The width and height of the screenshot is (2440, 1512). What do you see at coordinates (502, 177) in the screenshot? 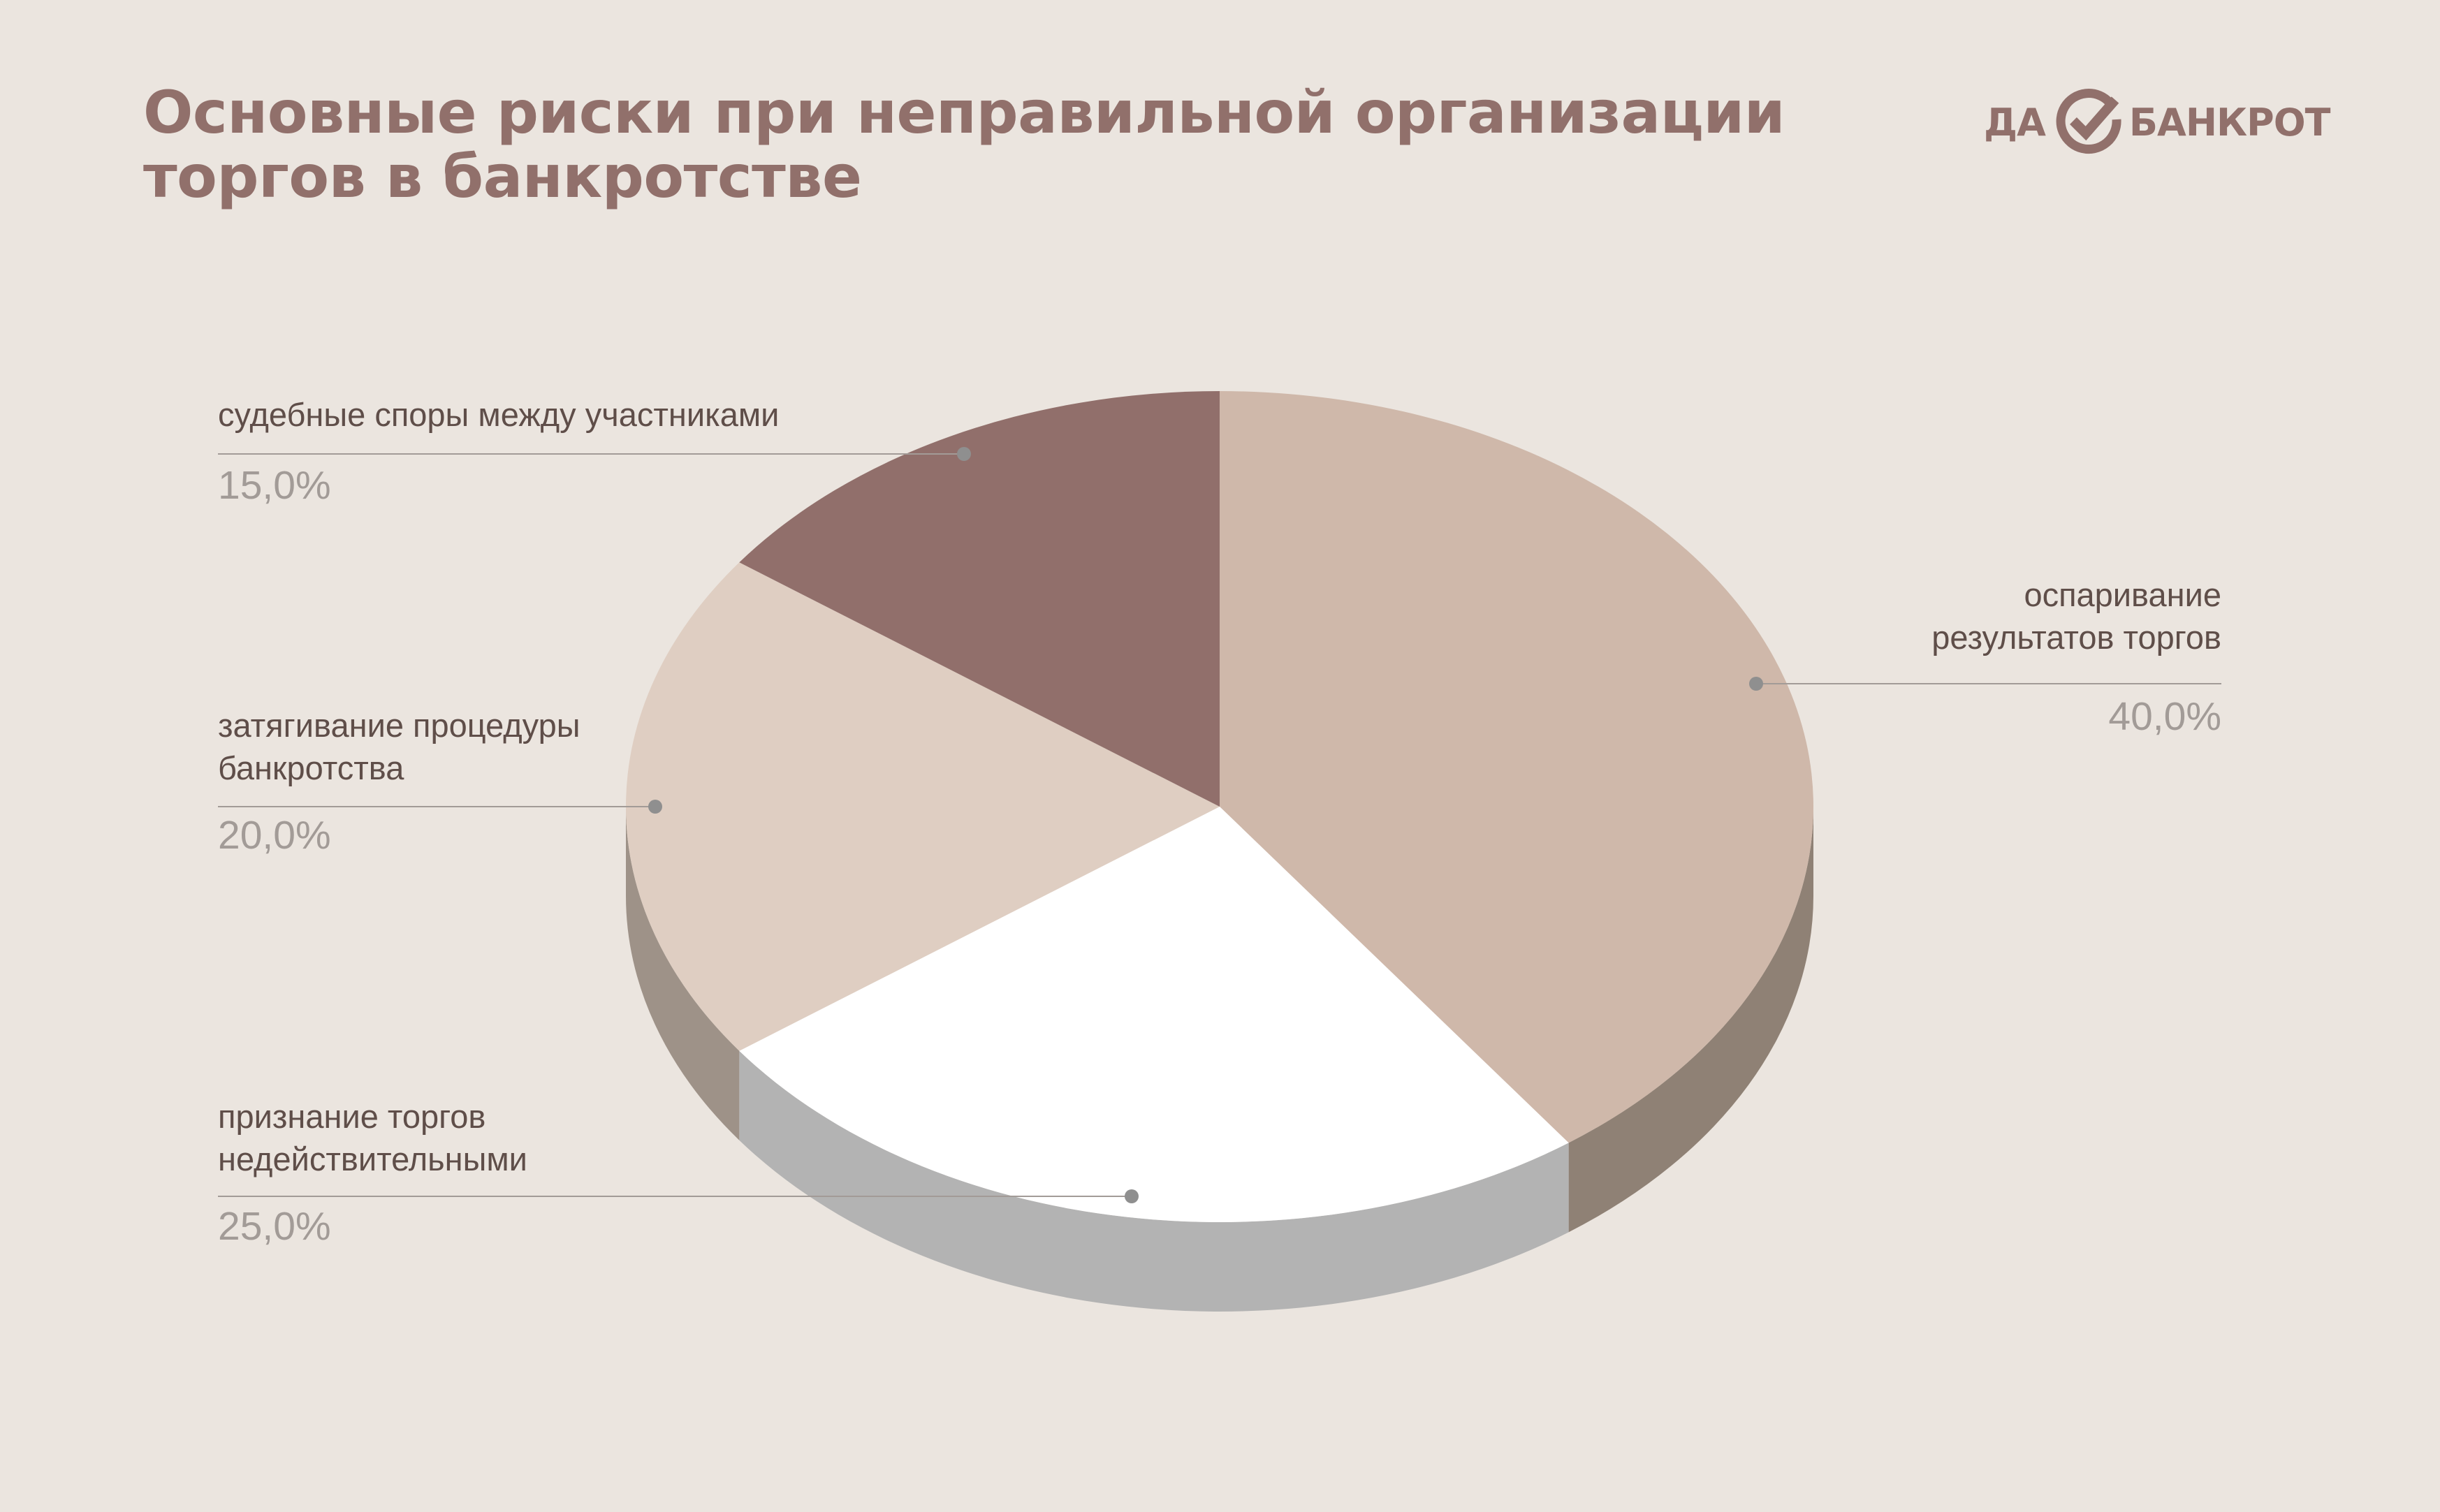
I see `chart-title-line-2: торгов в банкротстве` at bounding box center [502, 177].